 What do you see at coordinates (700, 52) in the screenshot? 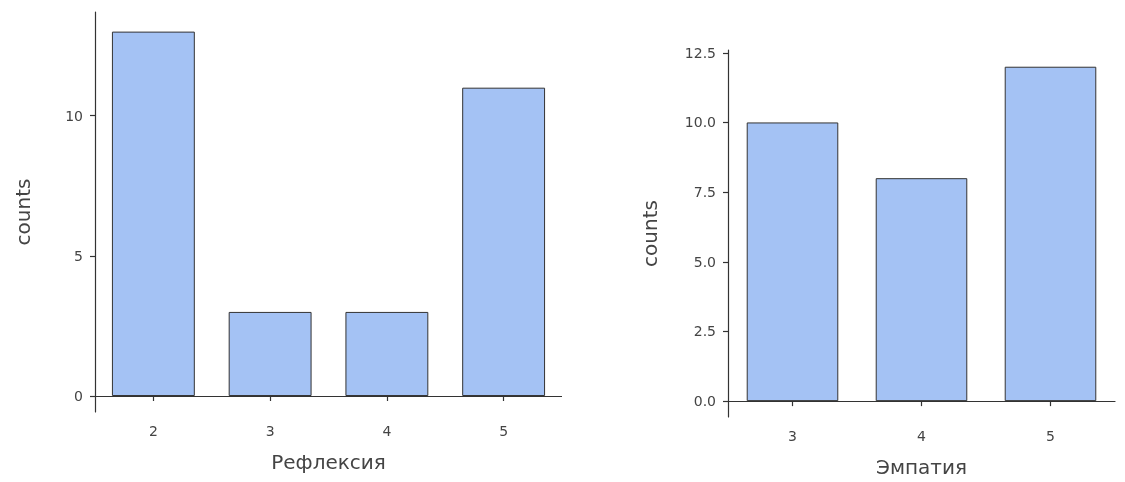
I see `y-tick-label: 12.5` at bounding box center [700, 52].